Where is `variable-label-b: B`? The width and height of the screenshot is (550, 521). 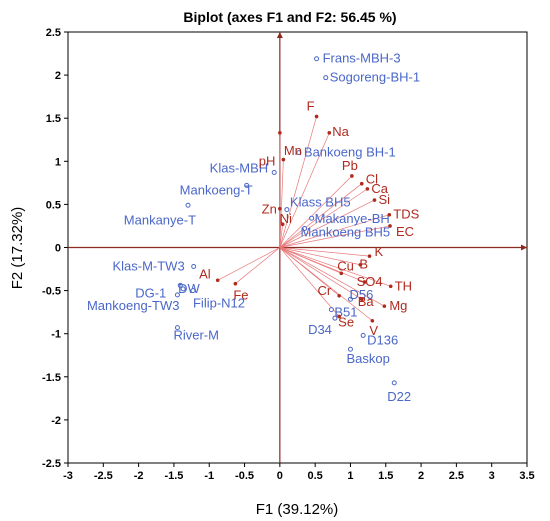
variable-label-b: B is located at coordinates (363, 264).